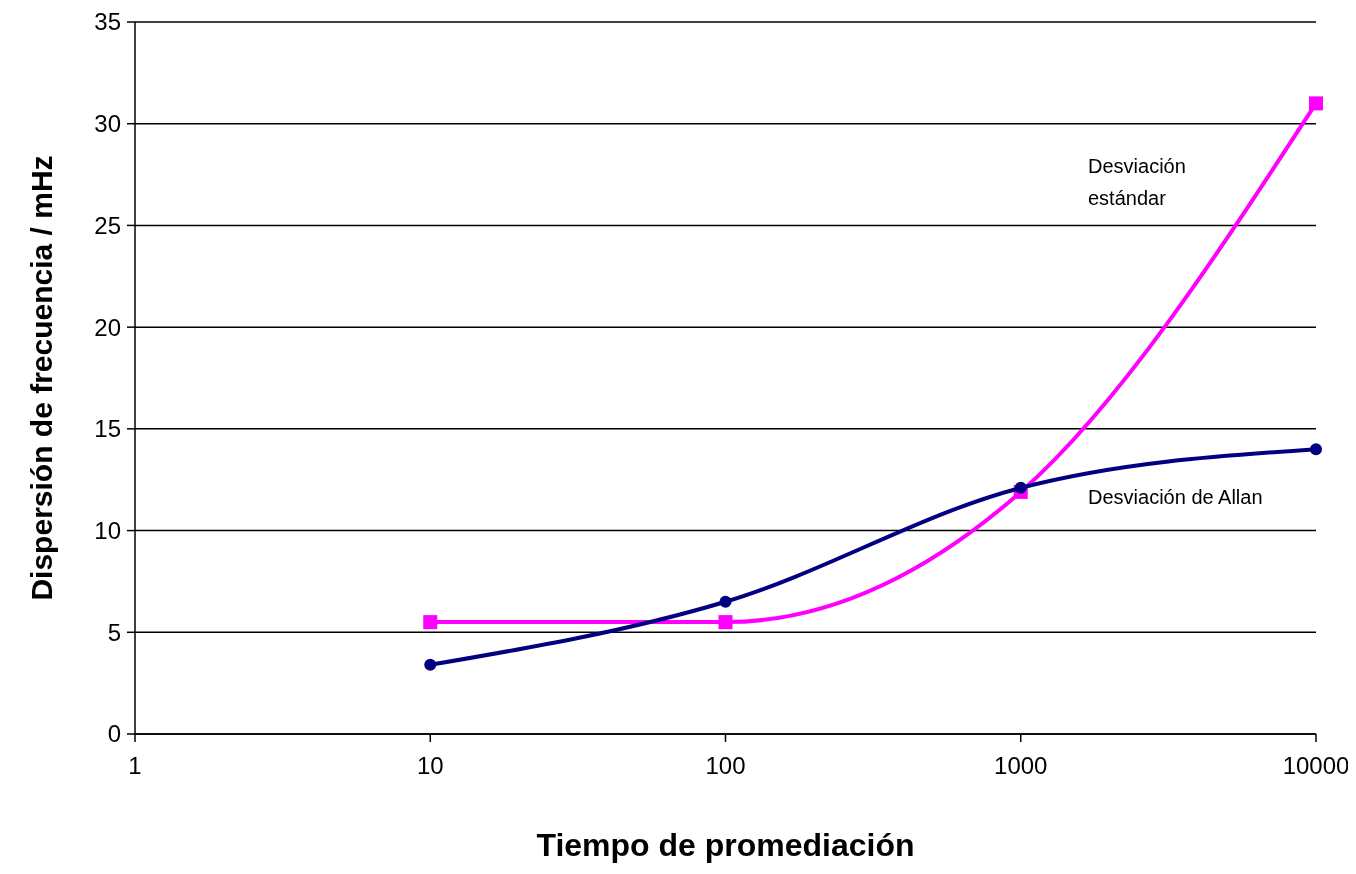 This screenshot has height=874, width=1356. I want to click on y-axis-title: Dispersión de frecuencia / mHz, so click(41, 378).